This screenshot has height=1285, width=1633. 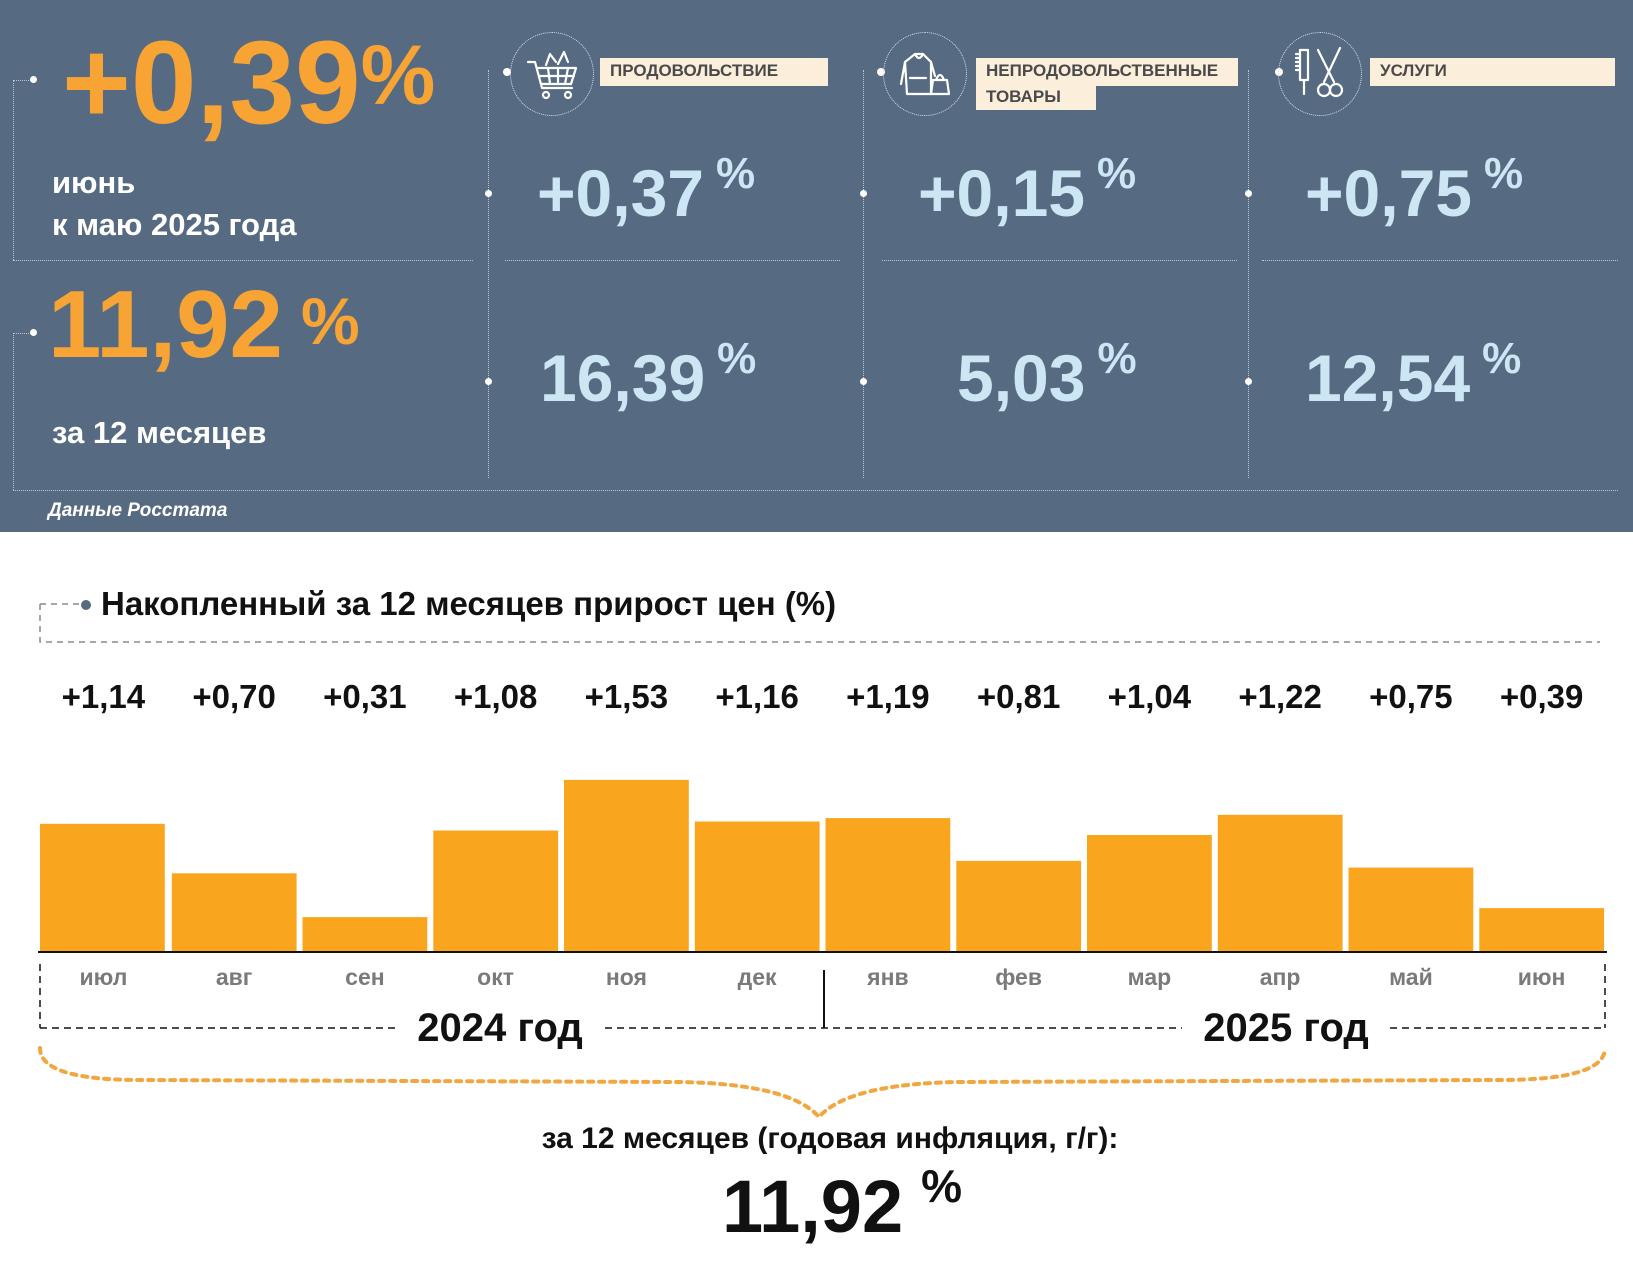 What do you see at coordinates (1280, 977) in the screenshot?
I see `month-label: апр` at bounding box center [1280, 977].